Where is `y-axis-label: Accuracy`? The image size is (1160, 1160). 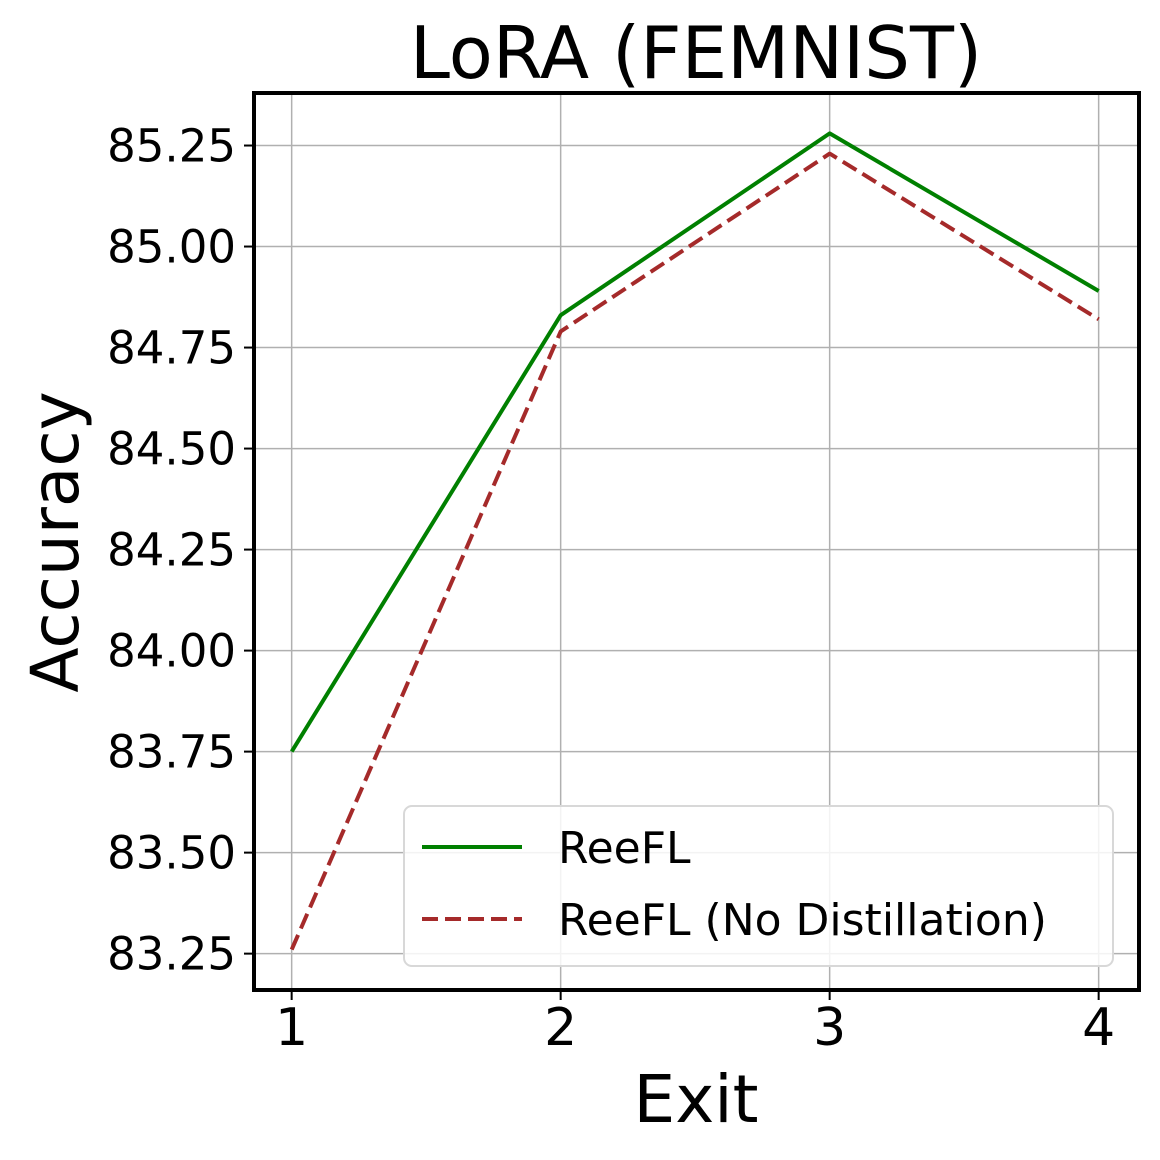 y-axis-label: Accuracy is located at coordinates (55, 541).